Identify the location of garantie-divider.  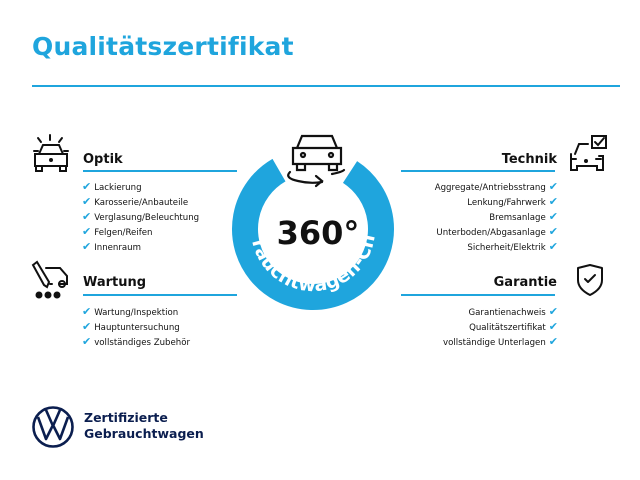
(478, 295).